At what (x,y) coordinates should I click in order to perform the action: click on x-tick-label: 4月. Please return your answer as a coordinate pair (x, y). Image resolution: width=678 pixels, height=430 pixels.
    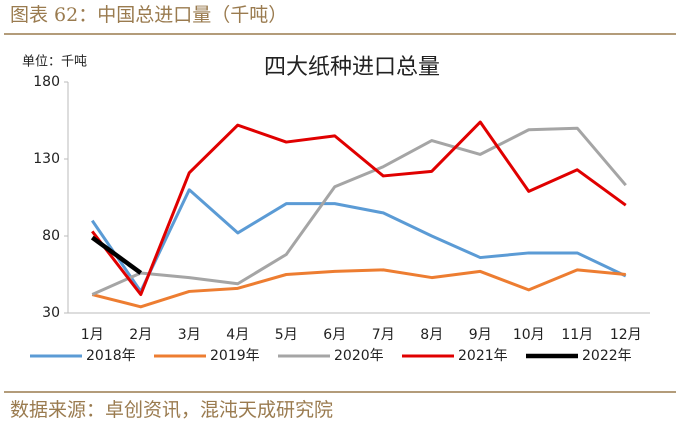
    Looking at the image, I should click on (237, 335).